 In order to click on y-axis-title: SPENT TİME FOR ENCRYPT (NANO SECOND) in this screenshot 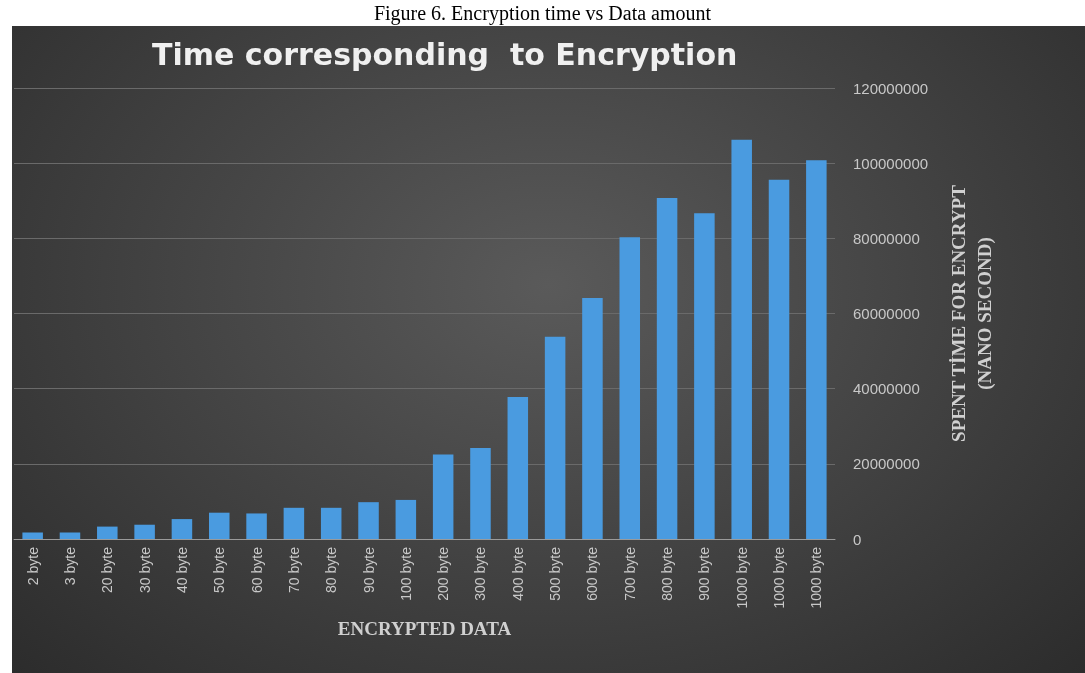, I will do `click(971, 313)`.